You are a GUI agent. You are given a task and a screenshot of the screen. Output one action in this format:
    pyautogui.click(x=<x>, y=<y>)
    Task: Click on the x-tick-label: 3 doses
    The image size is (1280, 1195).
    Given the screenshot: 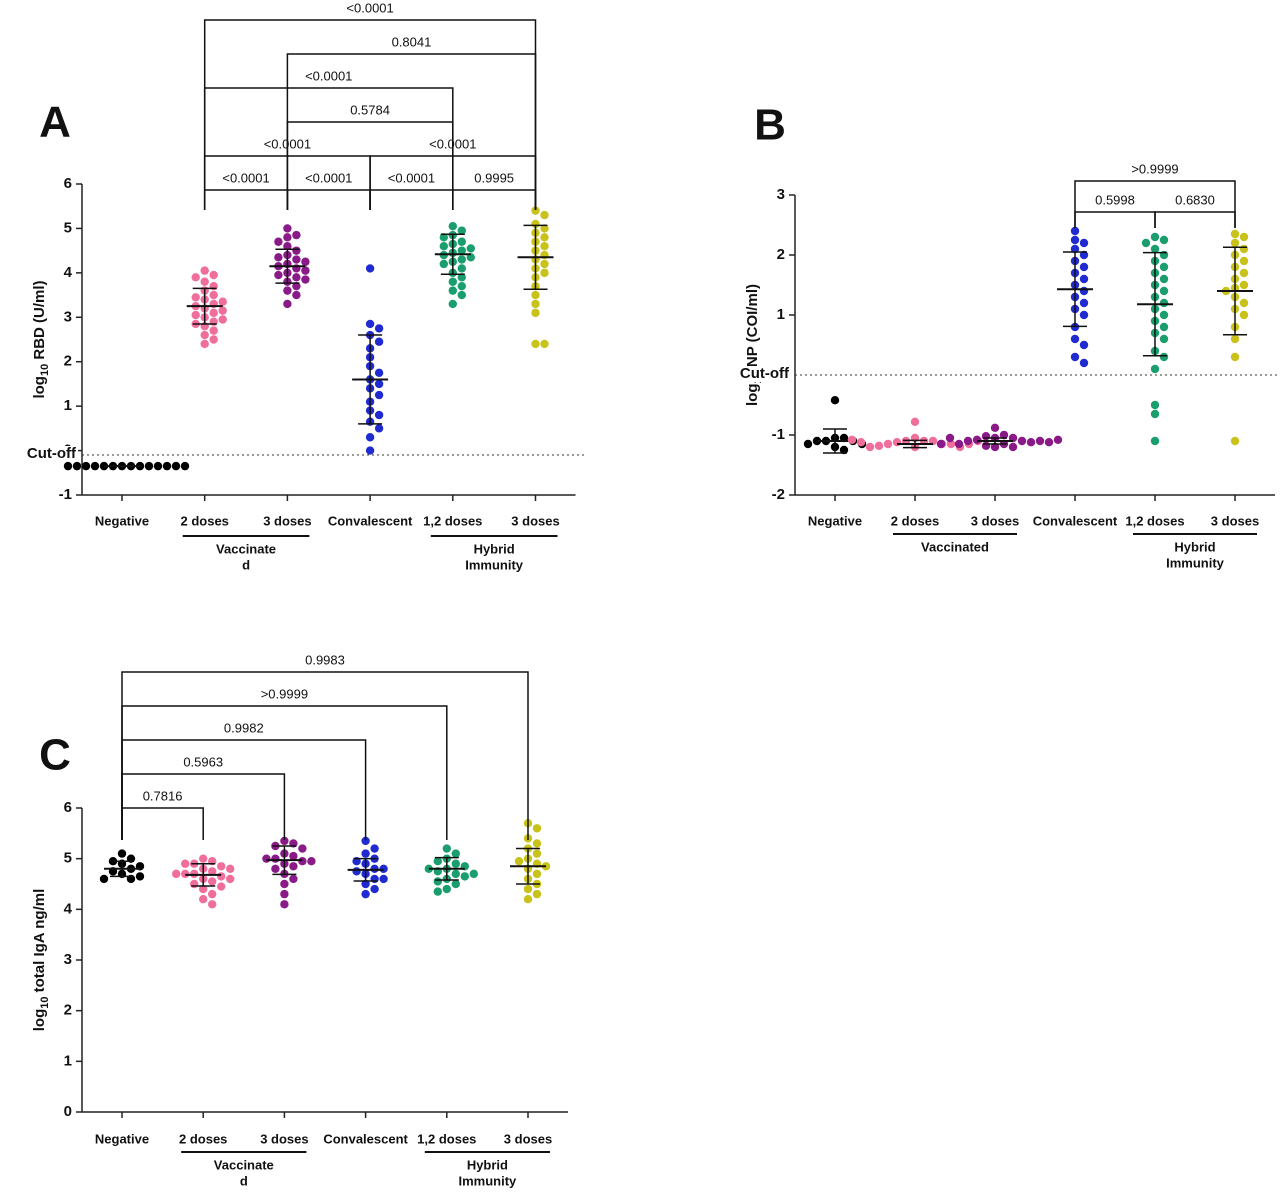 What is the action you would take?
    pyautogui.click(x=995, y=520)
    